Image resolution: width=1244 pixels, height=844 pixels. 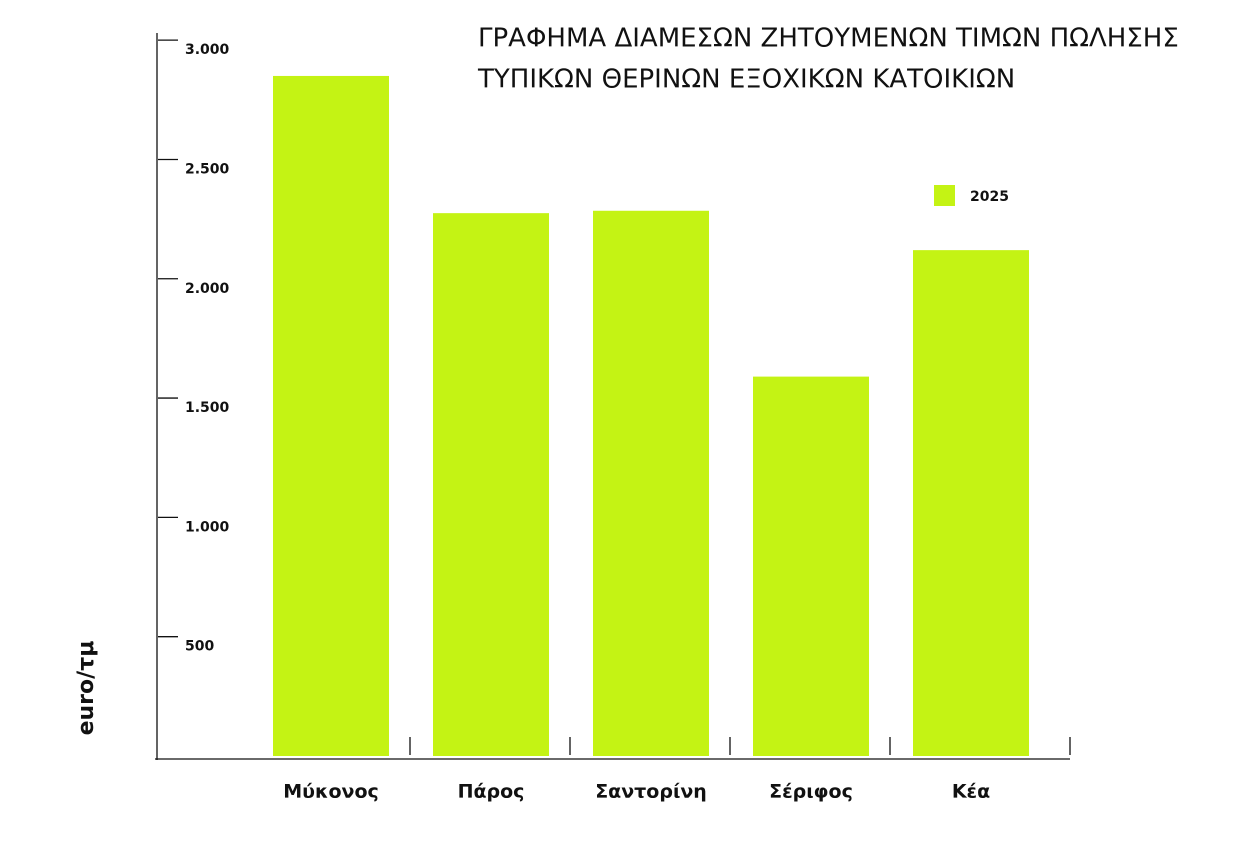 What do you see at coordinates (989, 197) in the screenshot?
I see `legend-label: 2025` at bounding box center [989, 197].